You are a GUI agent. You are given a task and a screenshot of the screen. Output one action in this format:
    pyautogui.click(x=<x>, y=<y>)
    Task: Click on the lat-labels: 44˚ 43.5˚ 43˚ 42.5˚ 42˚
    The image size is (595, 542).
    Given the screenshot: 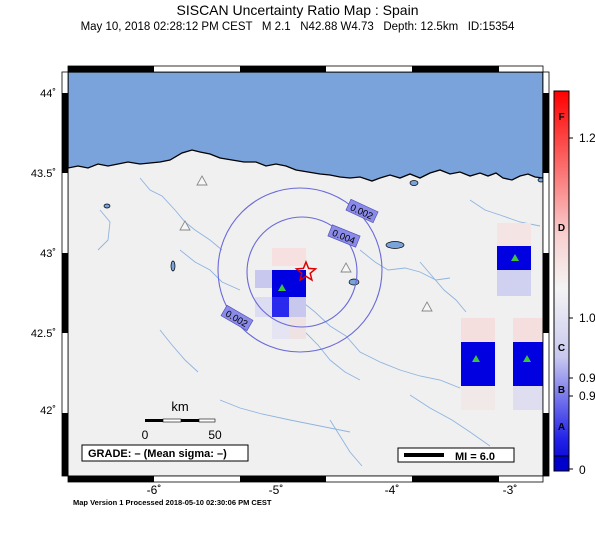 What is the action you would take?
    pyautogui.click(x=43, y=252)
    